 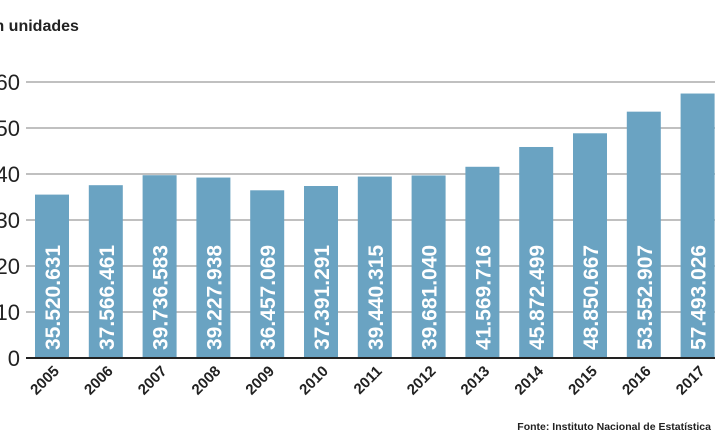 I want to click on bar-value-label: 39.736.583, so click(x=161, y=297).